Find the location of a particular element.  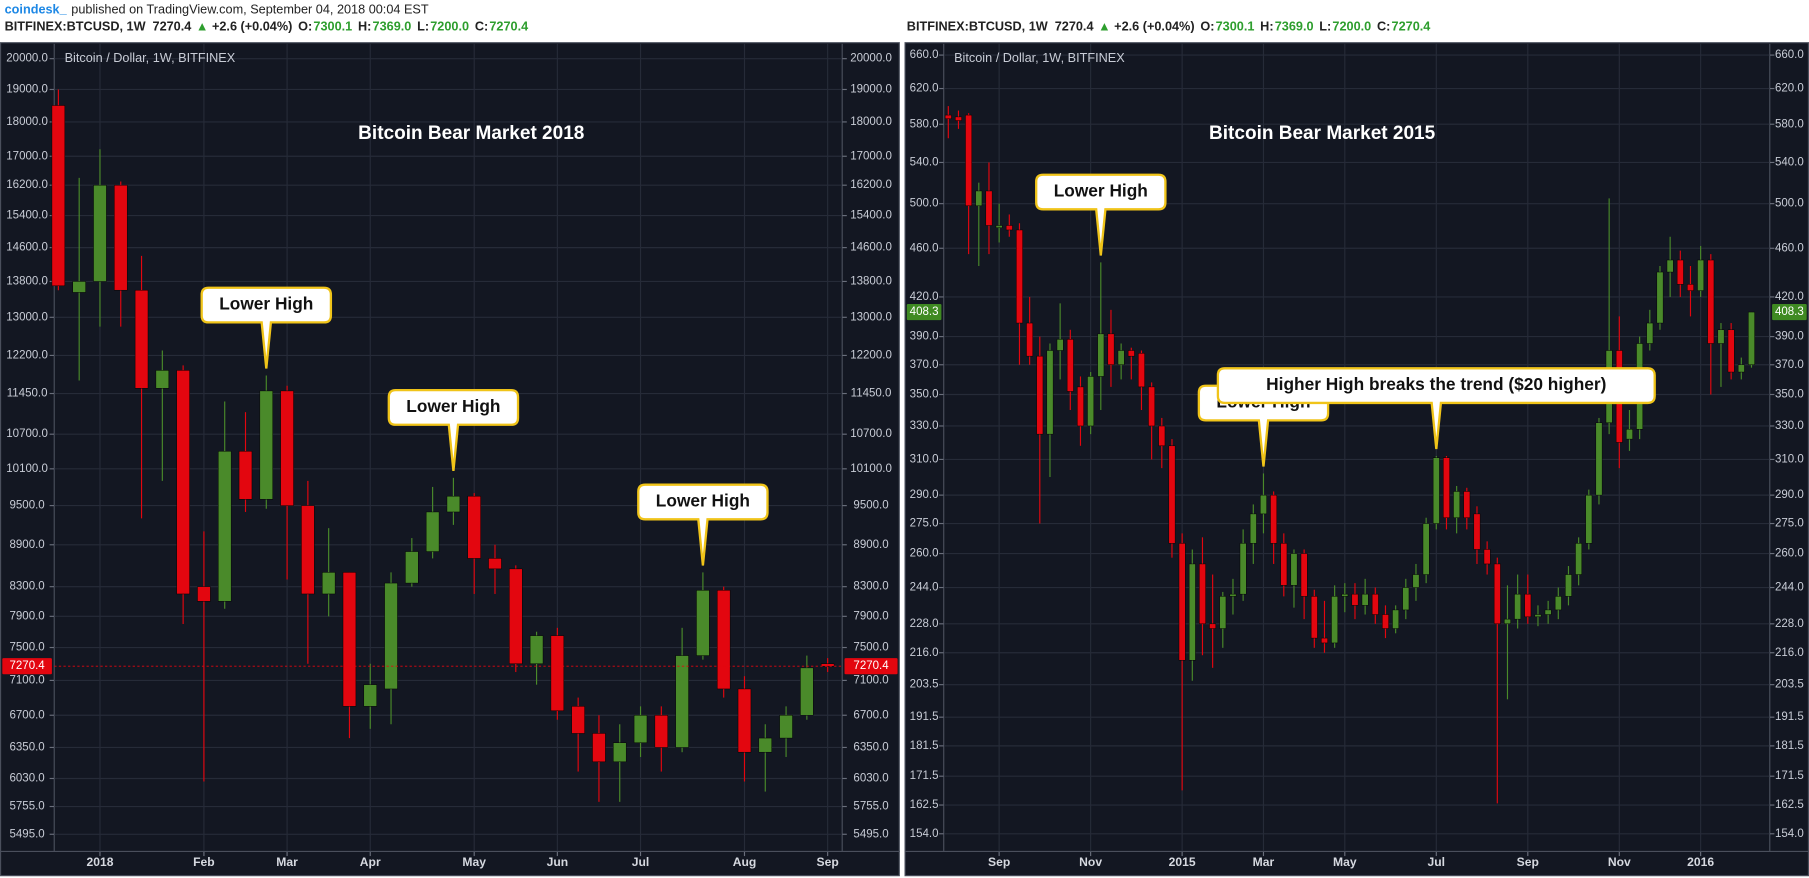

price: 7270.4 is located at coordinates (1074, 27).